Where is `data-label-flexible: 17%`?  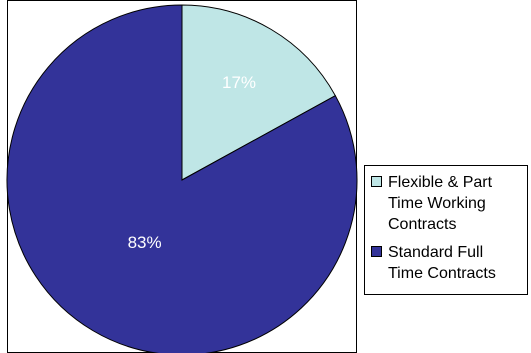 data-label-flexible: 17% is located at coordinates (239, 82).